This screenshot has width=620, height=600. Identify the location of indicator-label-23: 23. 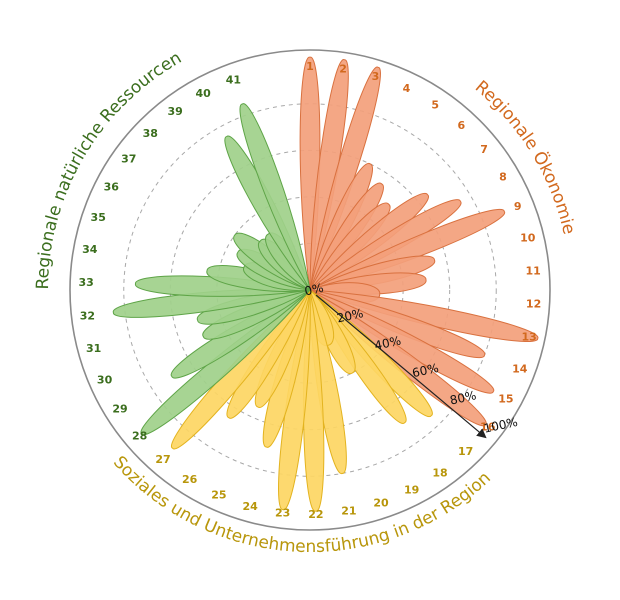
(282, 512).